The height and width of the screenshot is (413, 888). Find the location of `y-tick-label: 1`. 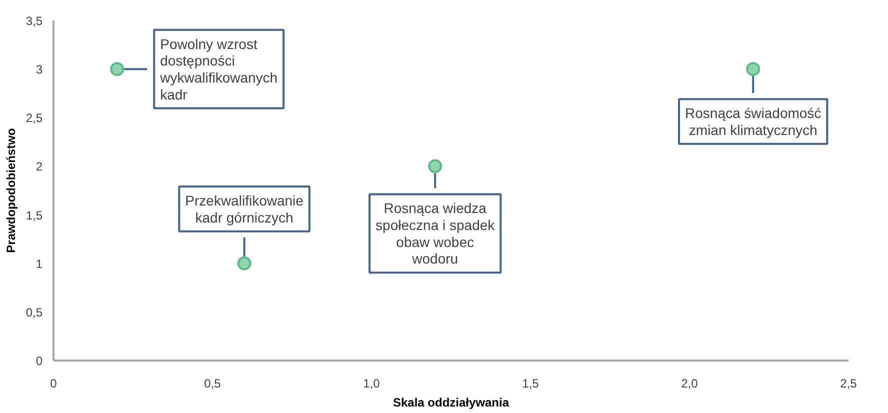

y-tick-label: 1 is located at coordinates (39, 263).